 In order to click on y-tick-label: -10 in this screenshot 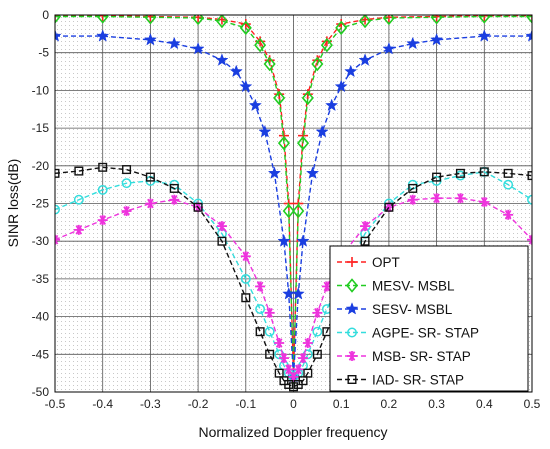, I will do `click(41, 90)`.